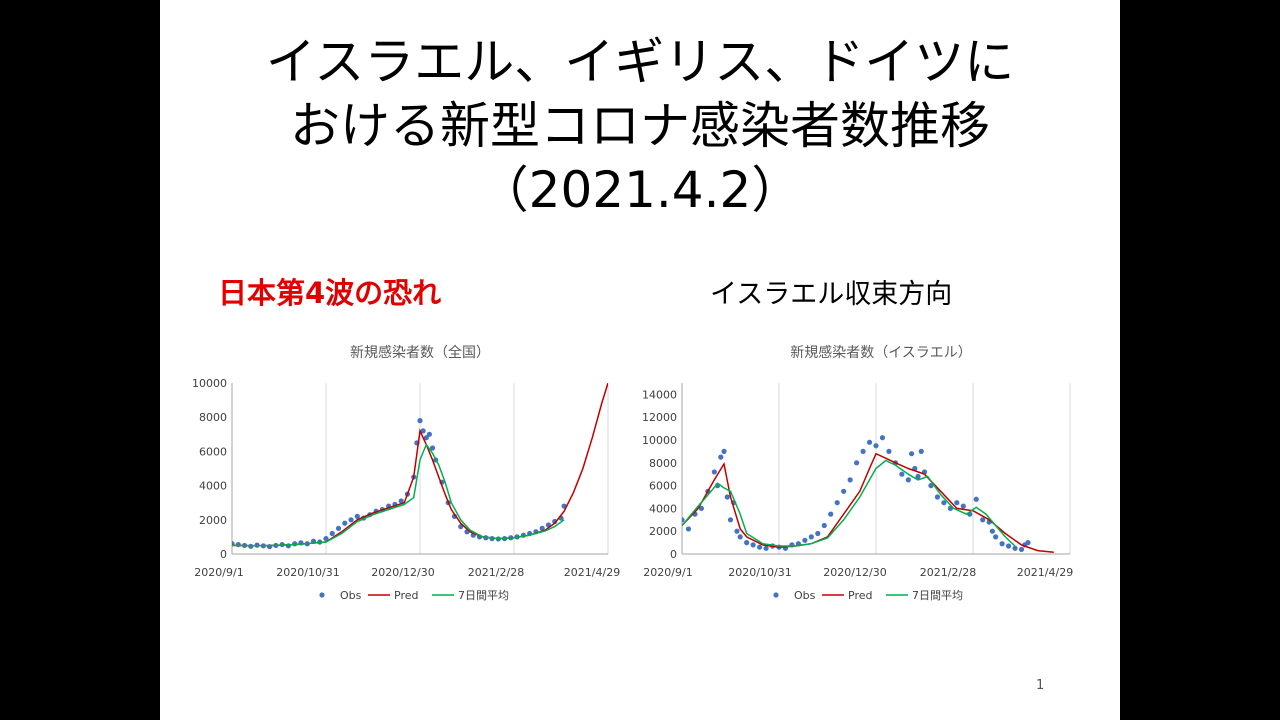 The image size is (1280, 720). Describe the element at coordinates (351, 595) in the screenshot. I see `legend-label: Obs` at that location.